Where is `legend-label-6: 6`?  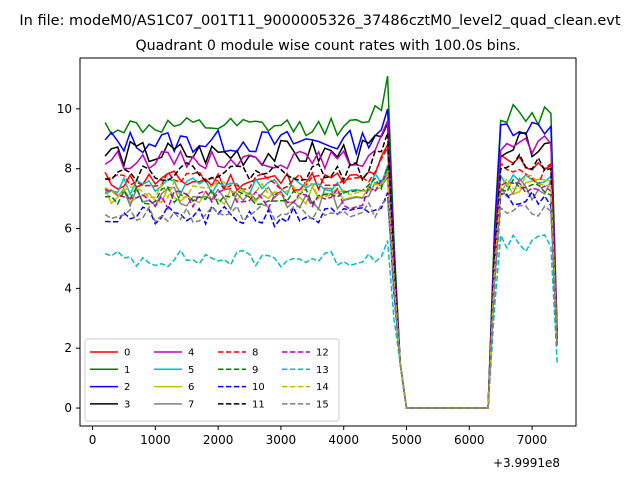 legend-label-6: 6 is located at coordinates (191, 387).